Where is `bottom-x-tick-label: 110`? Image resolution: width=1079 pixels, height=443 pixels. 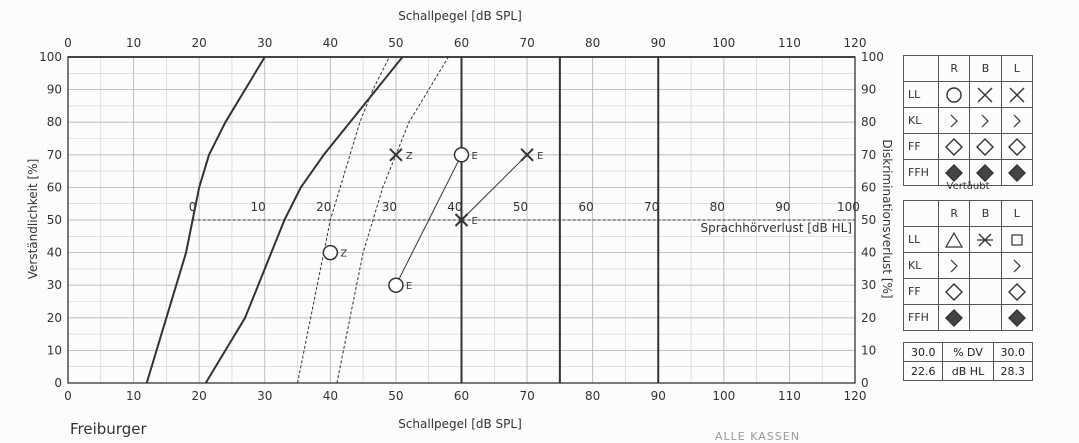
bottom-x-tick-label: 110 is located at coordinates (789, 396).